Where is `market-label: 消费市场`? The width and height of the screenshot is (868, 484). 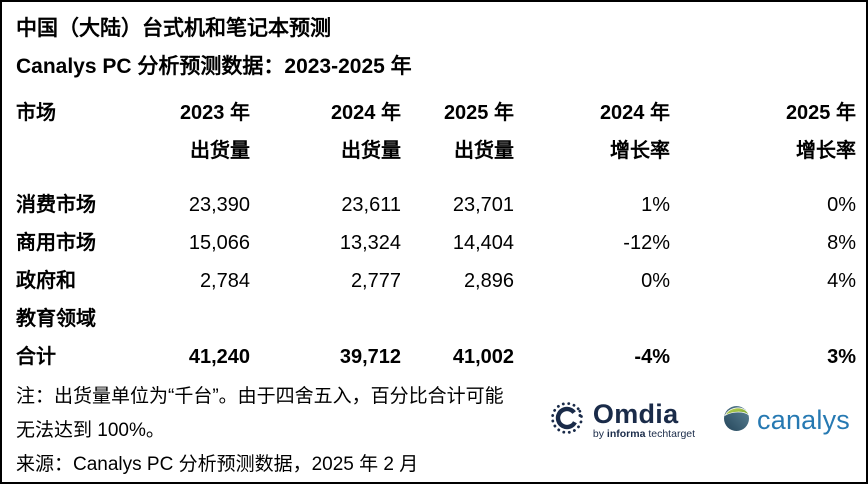 market-label: 消费市场 is located at coordinates (56, 205).